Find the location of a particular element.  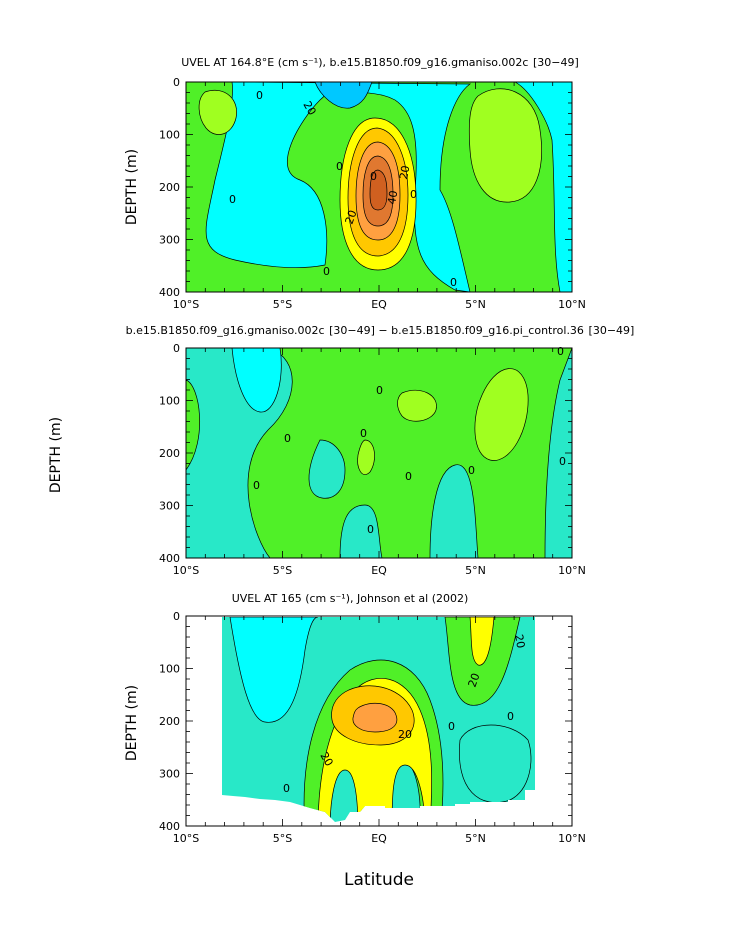

panel3-cyan-light-left is located at coordinates (274, 670).